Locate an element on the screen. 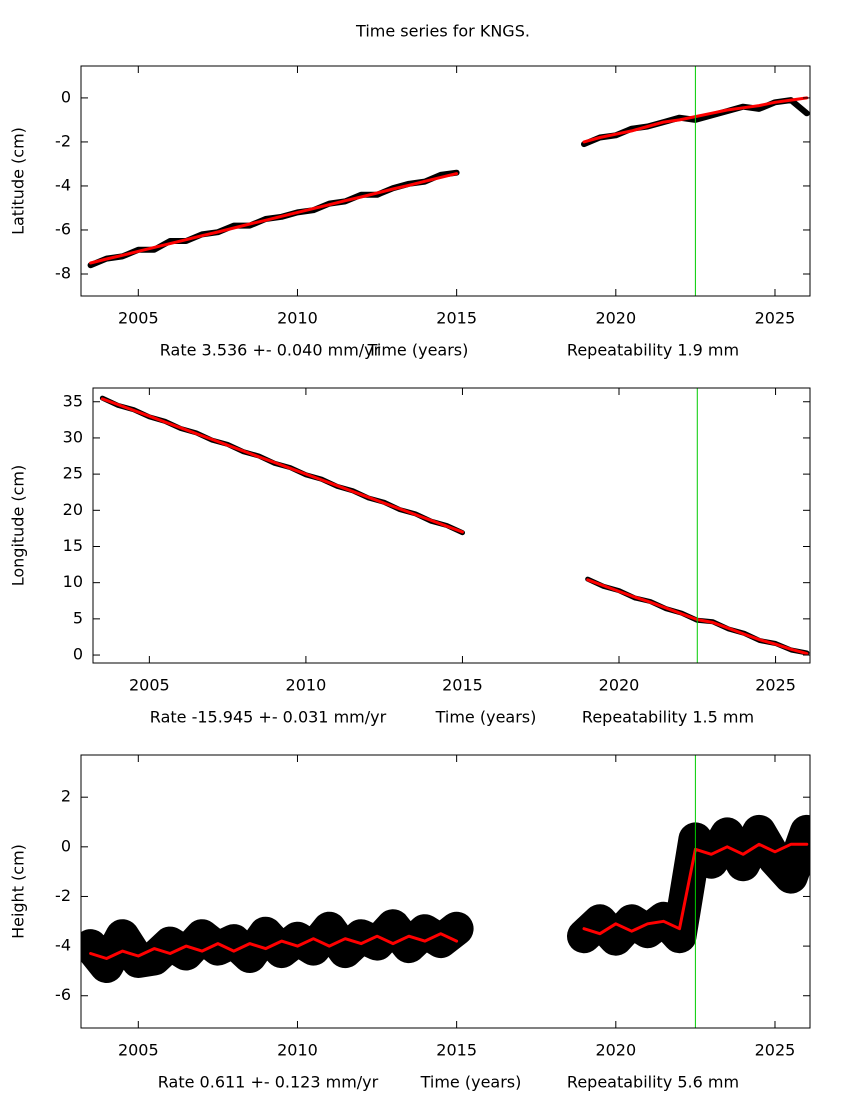 This screenshot has height=1100, width=850. y-tick-label: 25 is located at coordinates (73, 473).